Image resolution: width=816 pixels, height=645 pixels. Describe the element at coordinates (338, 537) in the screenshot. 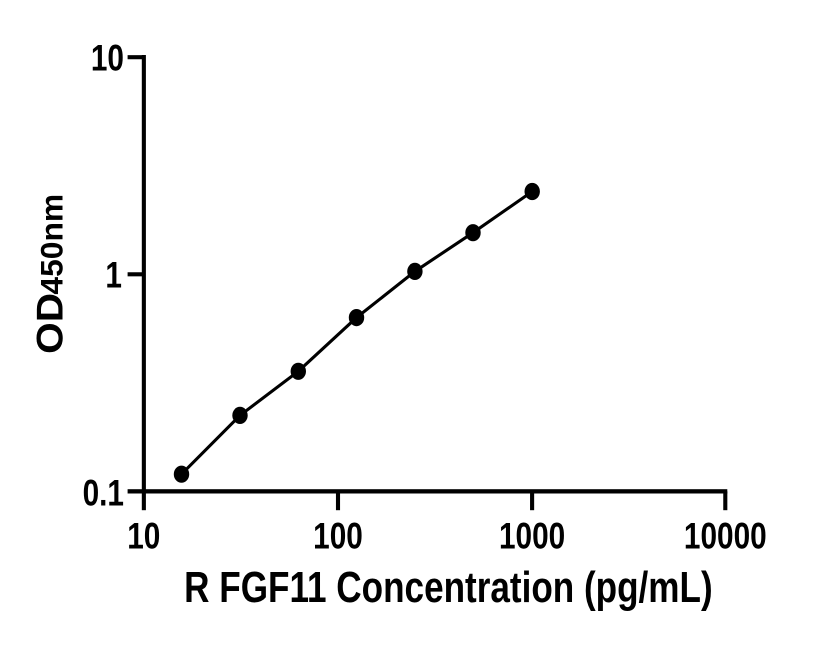

I see `svg-text: 100` at that location.